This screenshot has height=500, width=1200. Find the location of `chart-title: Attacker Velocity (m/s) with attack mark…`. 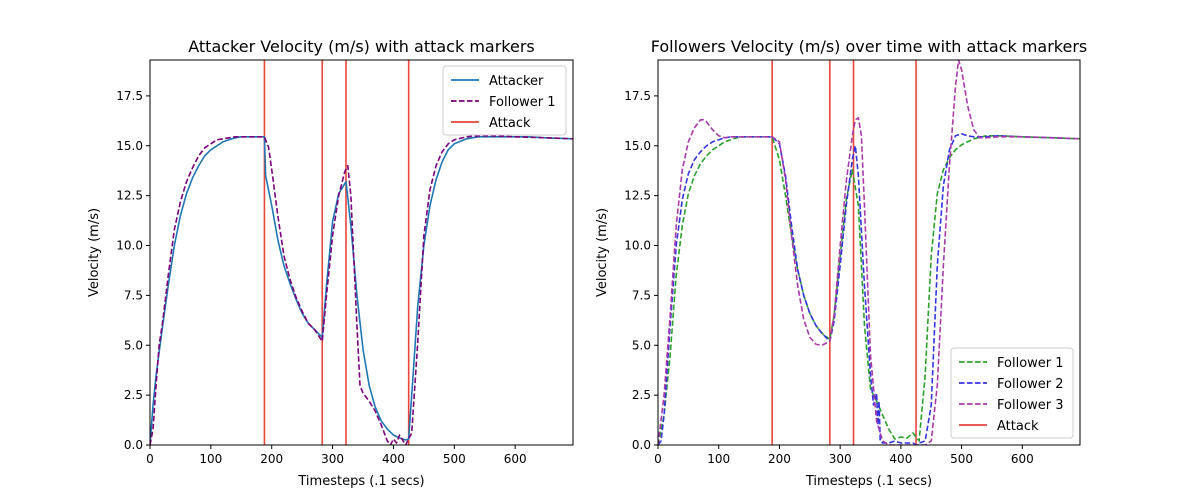

chart-title: Attacker Velocity (m/s) with attack mark… is located at coordinates (361, 46).